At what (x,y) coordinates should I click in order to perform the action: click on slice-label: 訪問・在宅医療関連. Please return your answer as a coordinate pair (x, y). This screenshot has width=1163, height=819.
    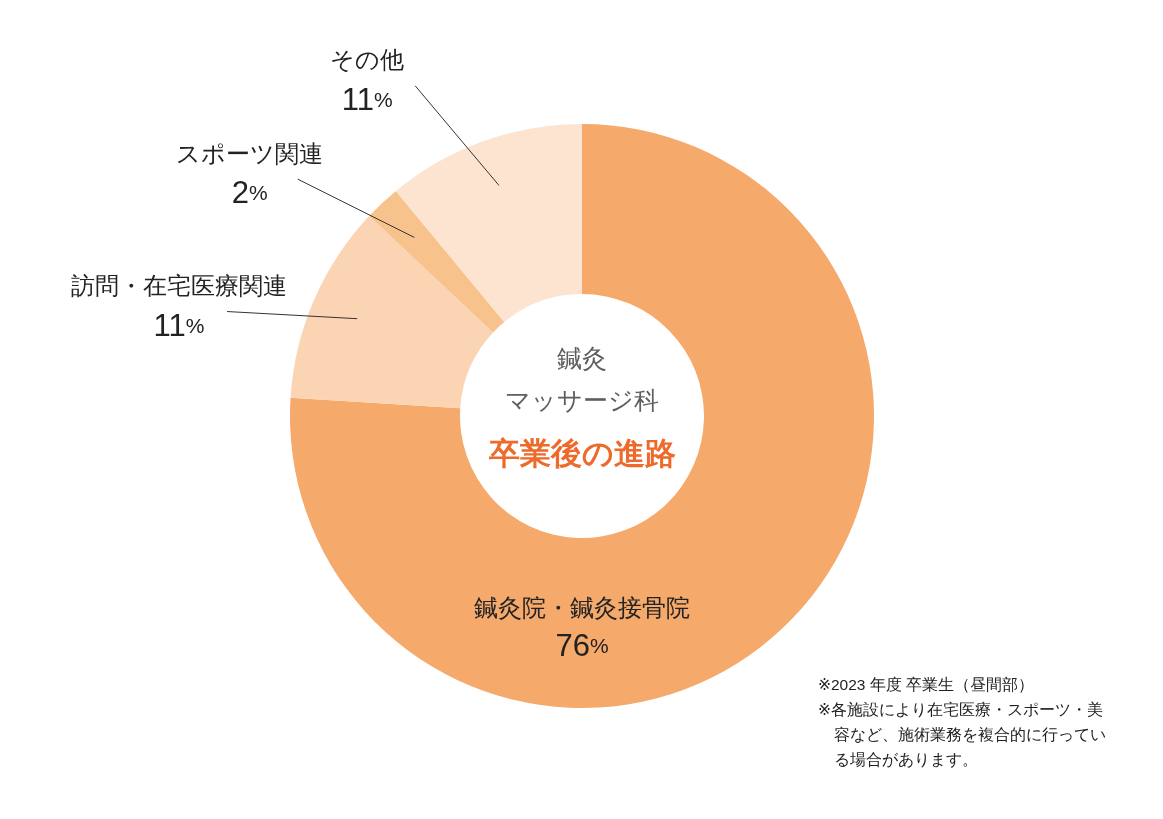
    Looking at the image, I should click on (179, 286).